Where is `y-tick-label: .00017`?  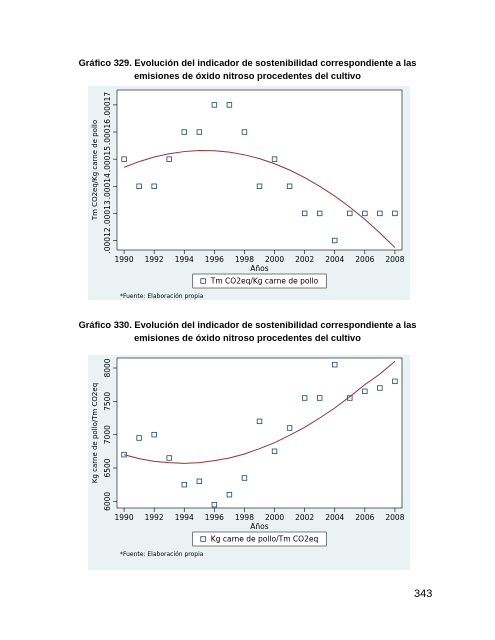
y-tick-label: .00017 is located at coordinates (107, 105).